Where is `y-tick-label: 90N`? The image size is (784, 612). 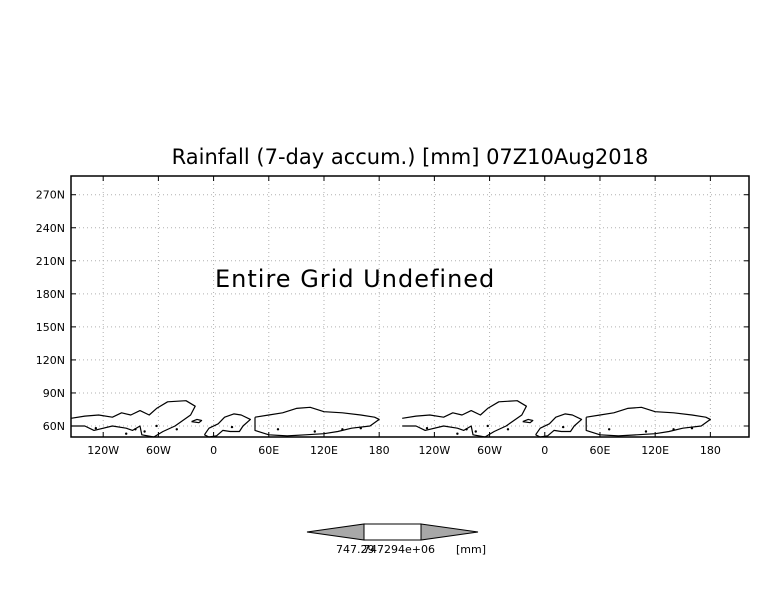
y-tick-label: 90N is located at coordinates (54, 393).